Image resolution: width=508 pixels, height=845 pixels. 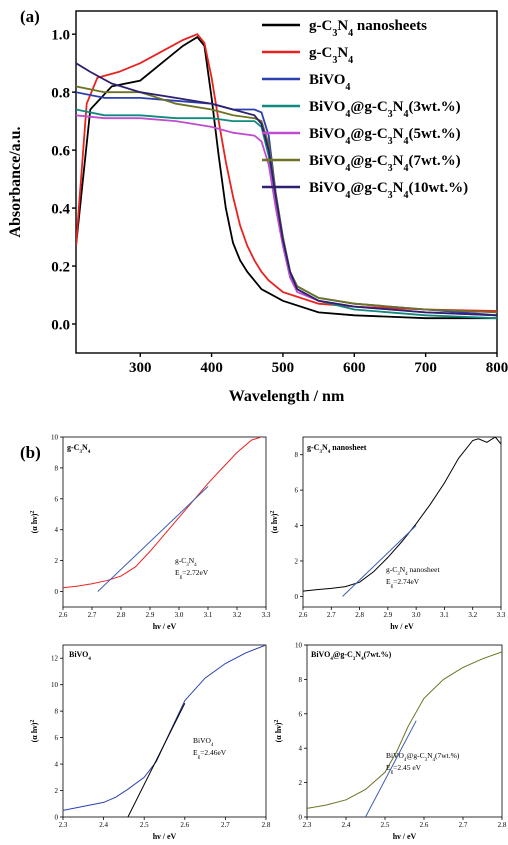 What do you see at coordinates (210, 754) in the screenshot?
I see `annotation-bandgap: Eg=2.46eV` at bounding box center [210, 754].